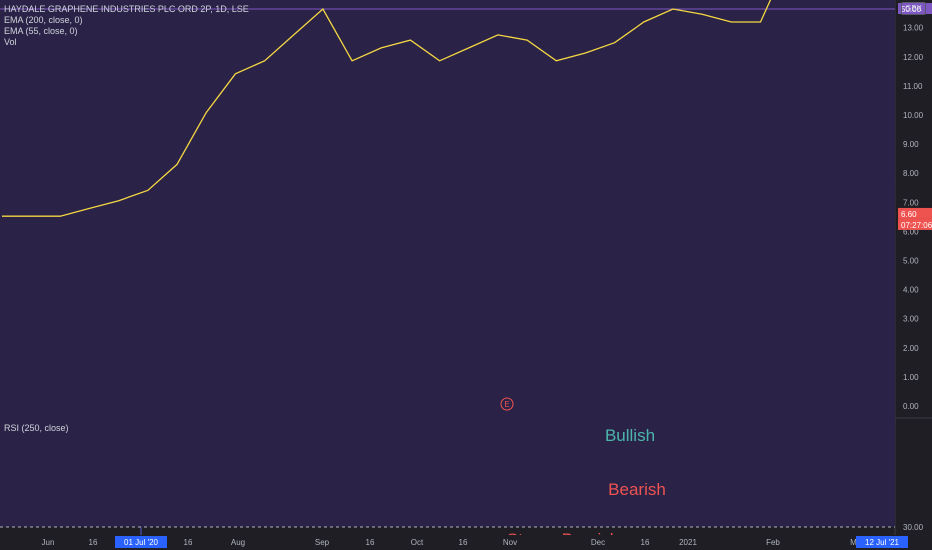  What do you see at coordinates (911, 231) in the screenshot?
I see `price-tick-label: 6.00` at bounding box center [911, 231].